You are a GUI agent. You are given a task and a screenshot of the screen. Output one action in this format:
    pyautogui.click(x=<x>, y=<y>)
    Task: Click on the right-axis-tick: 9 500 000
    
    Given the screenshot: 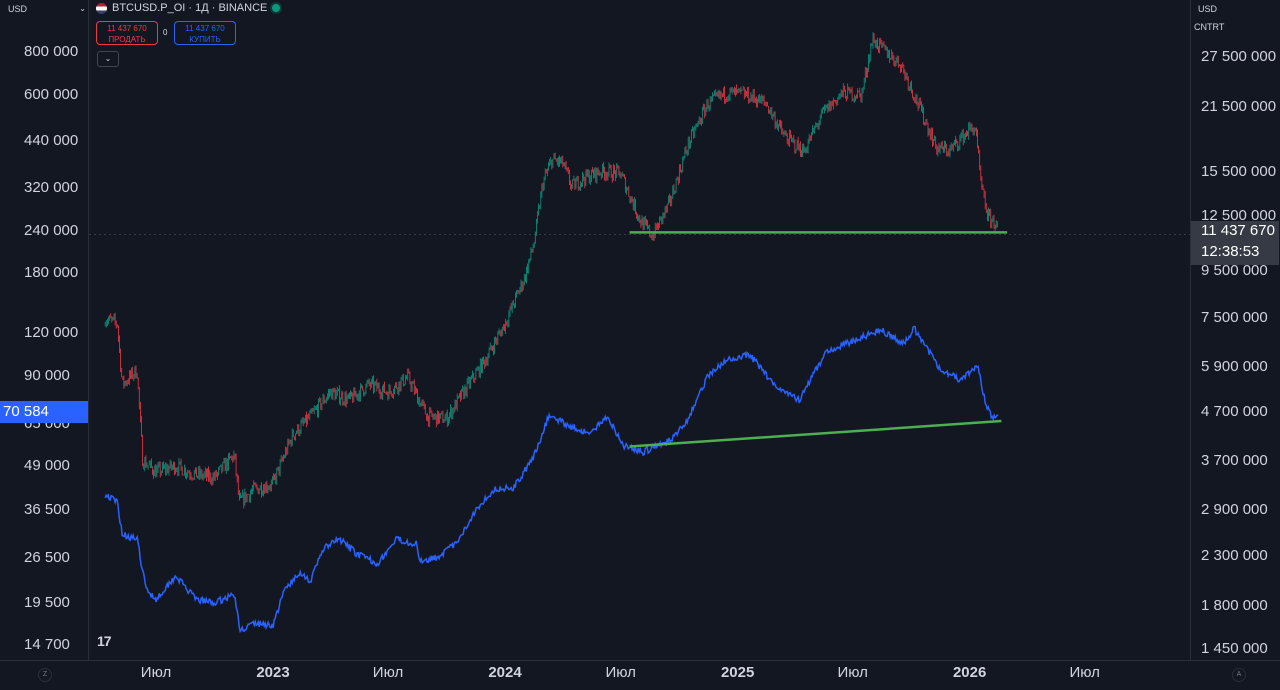 What is the action you would take?
    pyautogui.click(x=1234, y=270)
    